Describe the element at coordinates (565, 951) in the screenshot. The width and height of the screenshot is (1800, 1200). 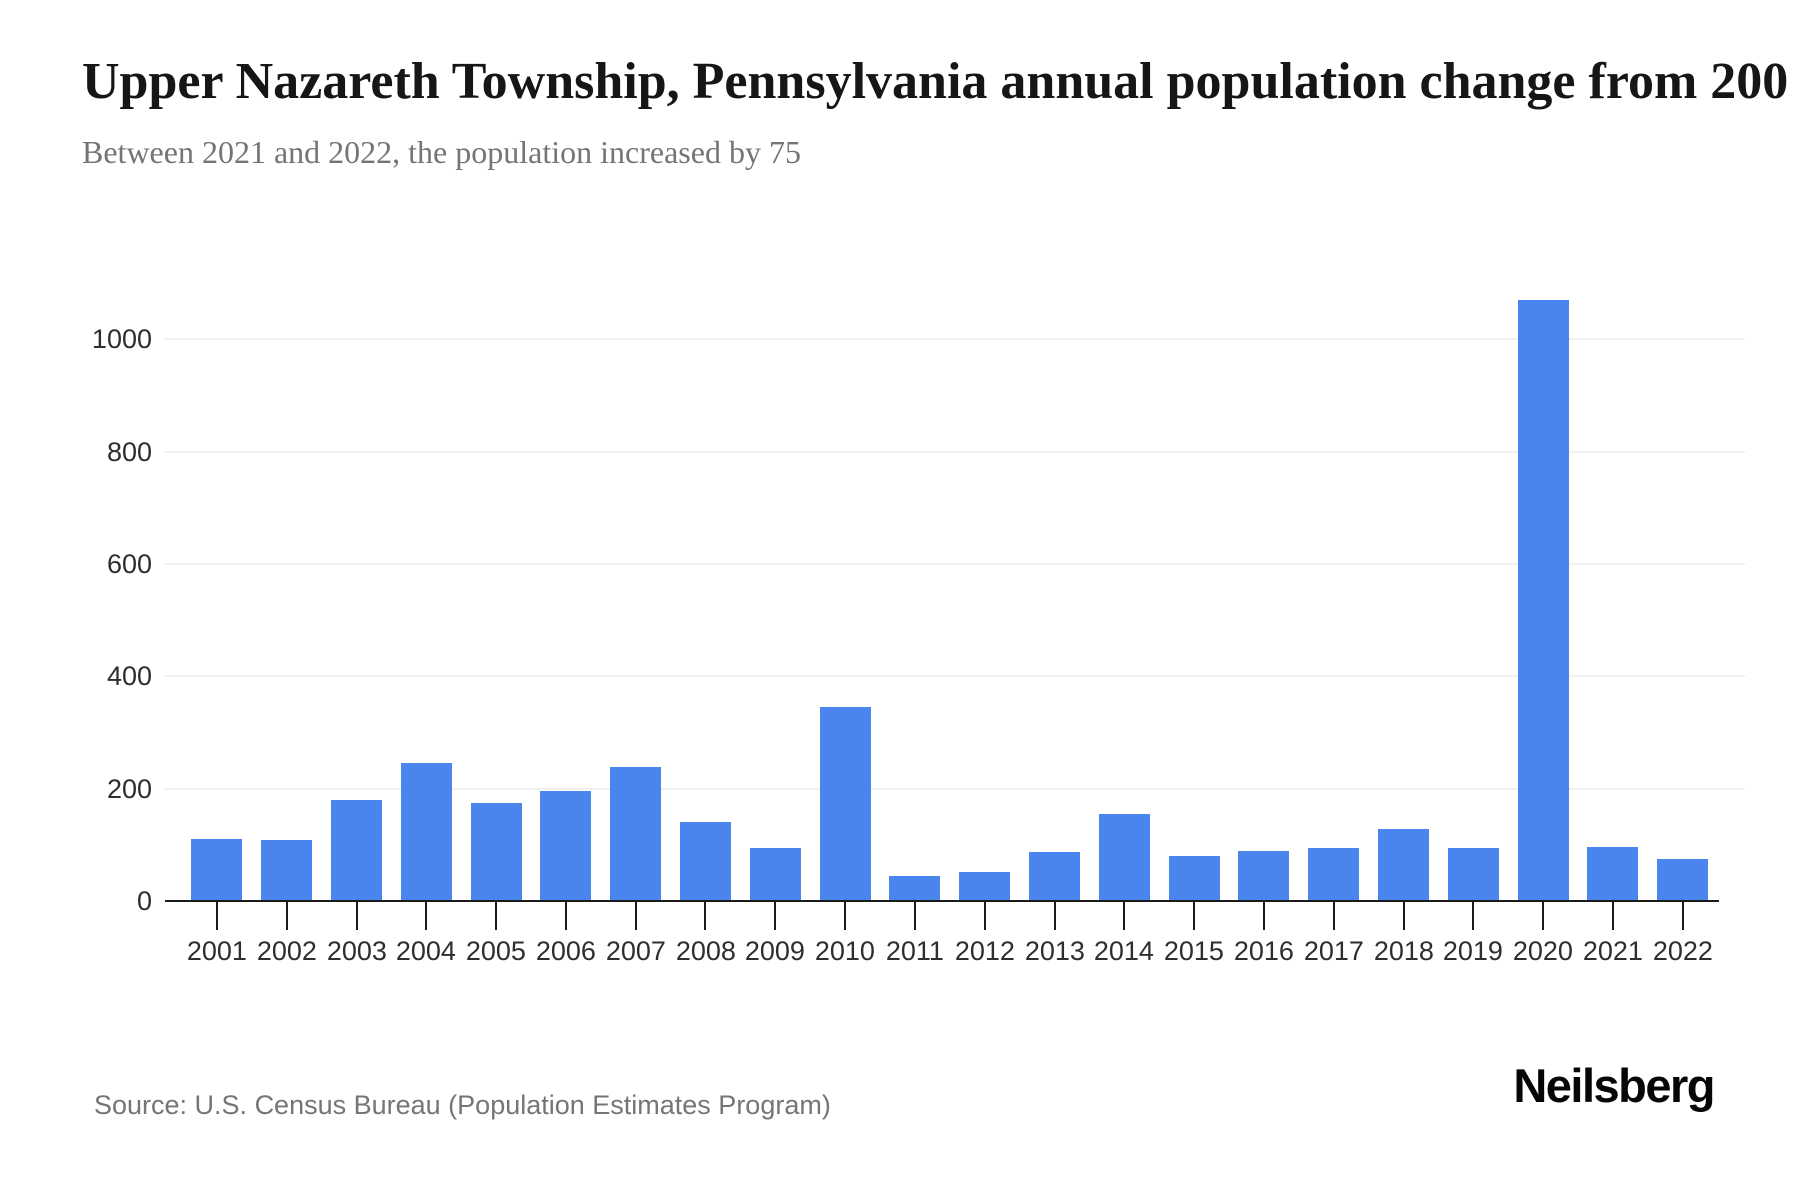
I see `x-axis-tick-label: 2006` at that location.